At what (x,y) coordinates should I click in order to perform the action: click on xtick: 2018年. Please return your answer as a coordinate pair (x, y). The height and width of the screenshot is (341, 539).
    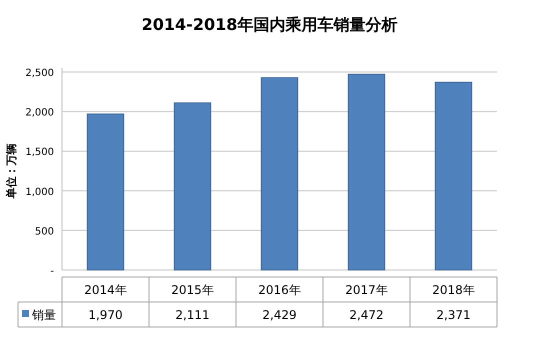
    Looking at the image, I should click on (453, 290).